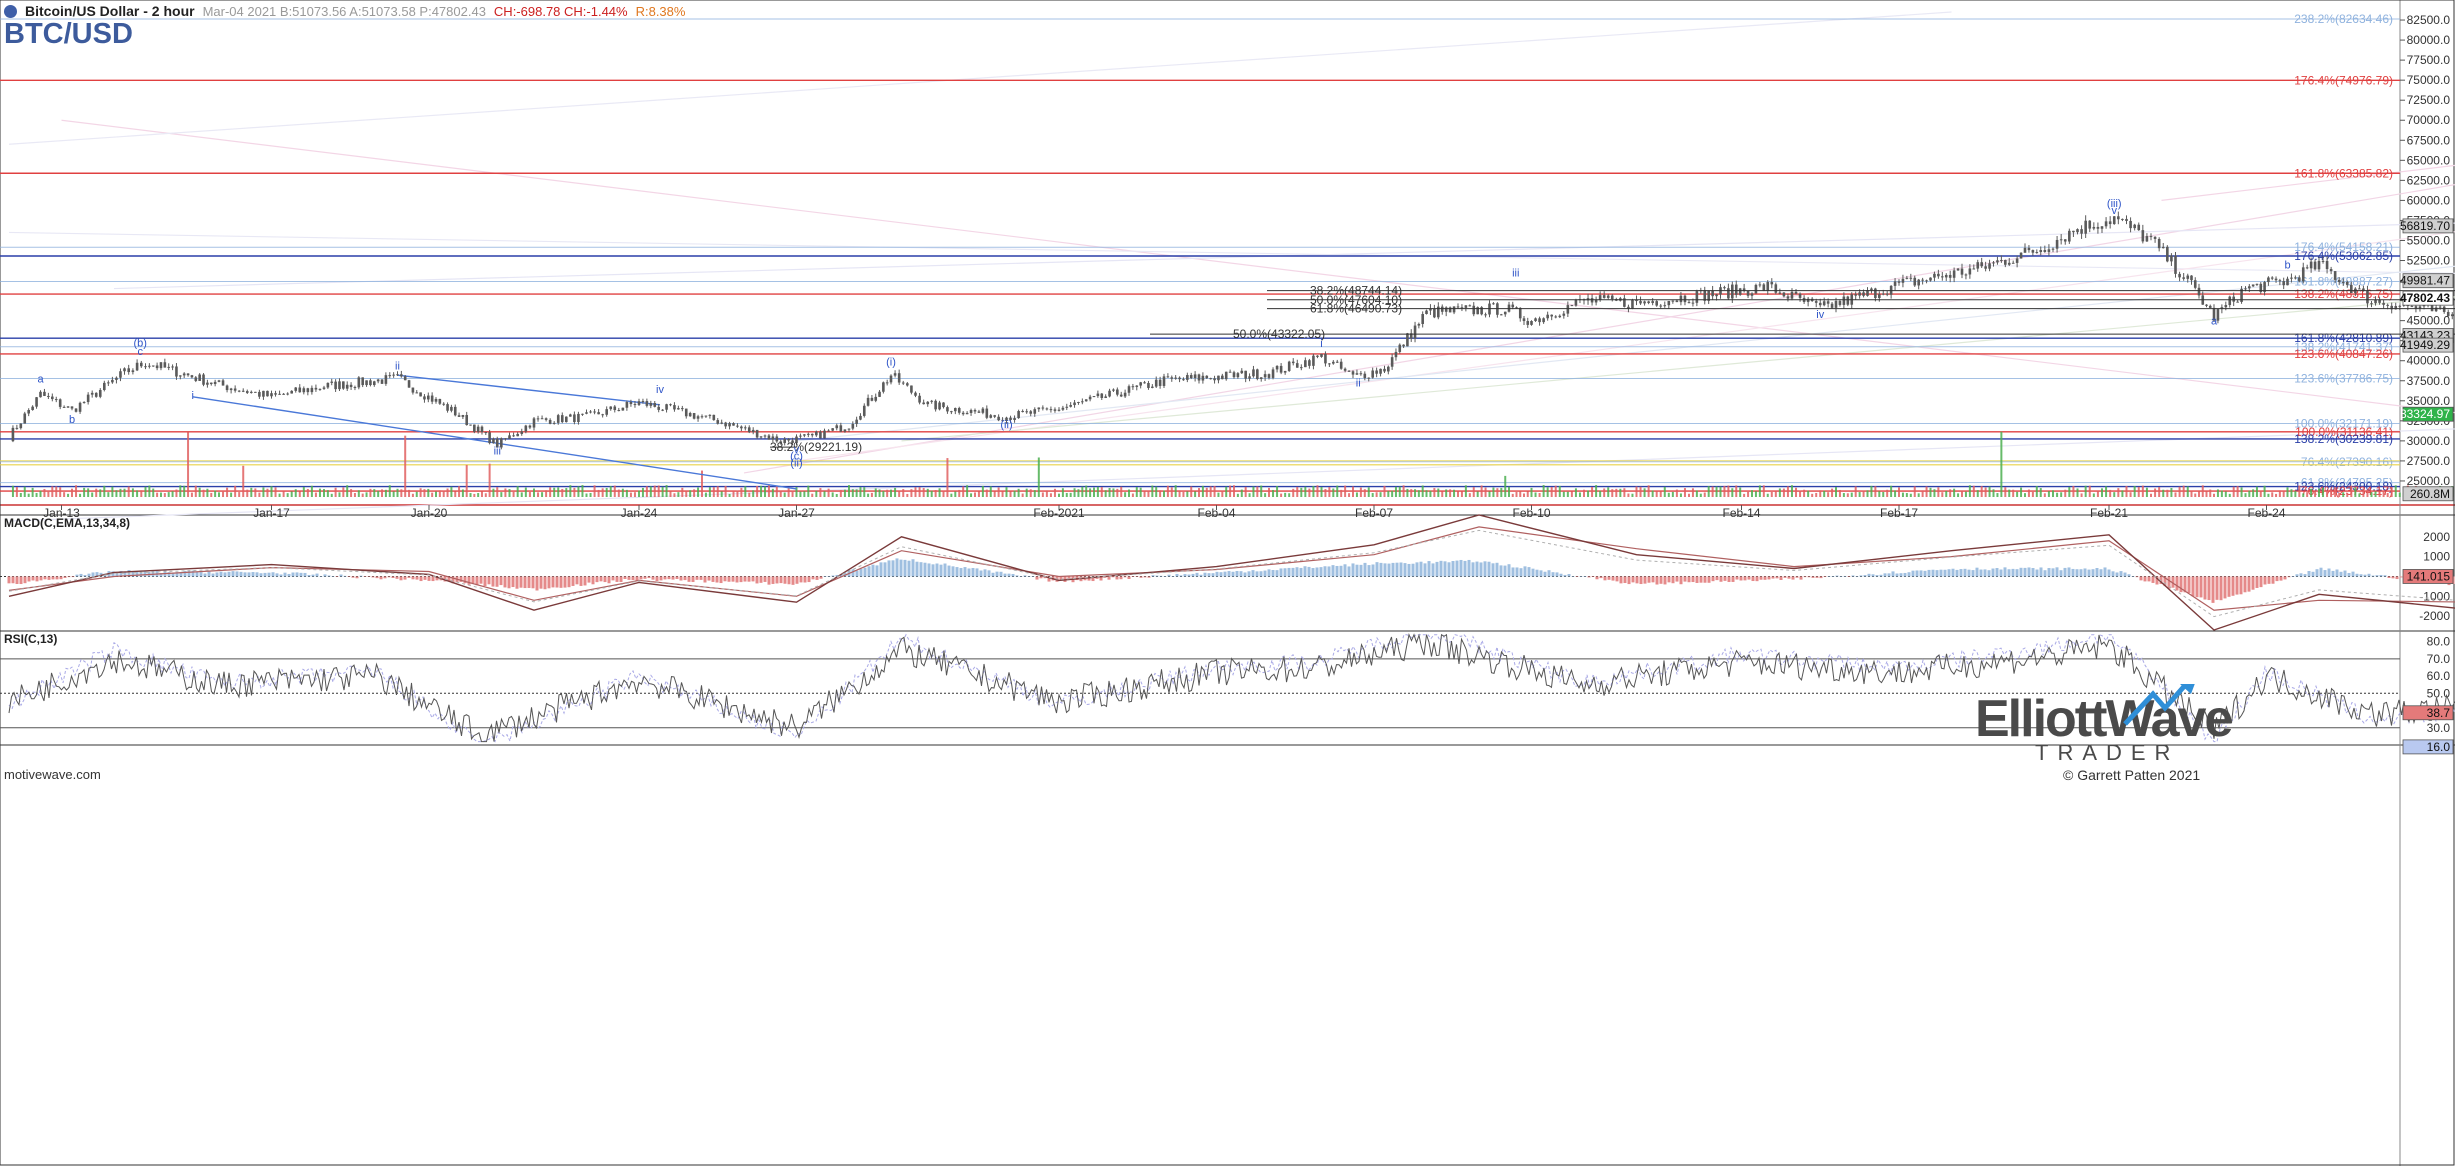  What do you see at coordinates (2429, 481) in the screenshot?
I see `price-tick-label: 25000.0` at bounding box center [2429, 481].